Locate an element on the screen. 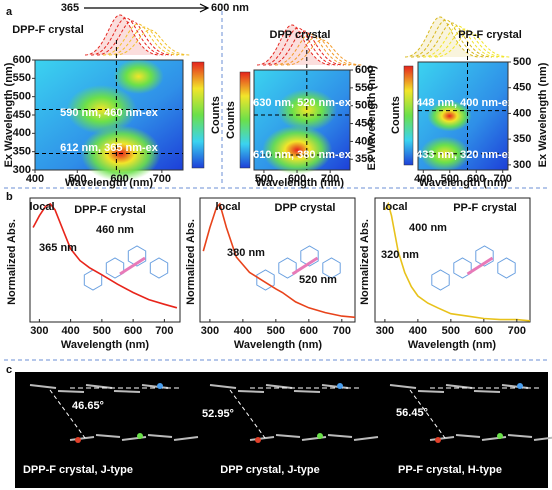 The width and height of the screenshot is (552, 490). panel-label: a is located at coordinates (9, 12).